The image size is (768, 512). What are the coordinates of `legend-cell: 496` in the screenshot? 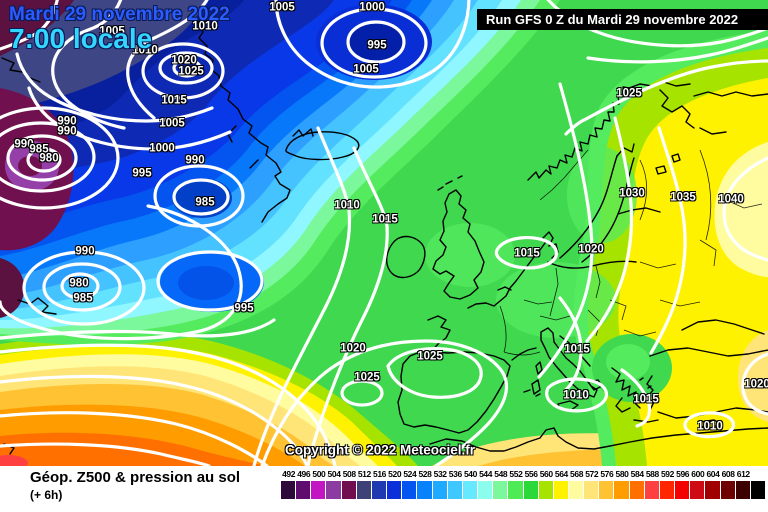 It's located at (303, 484).